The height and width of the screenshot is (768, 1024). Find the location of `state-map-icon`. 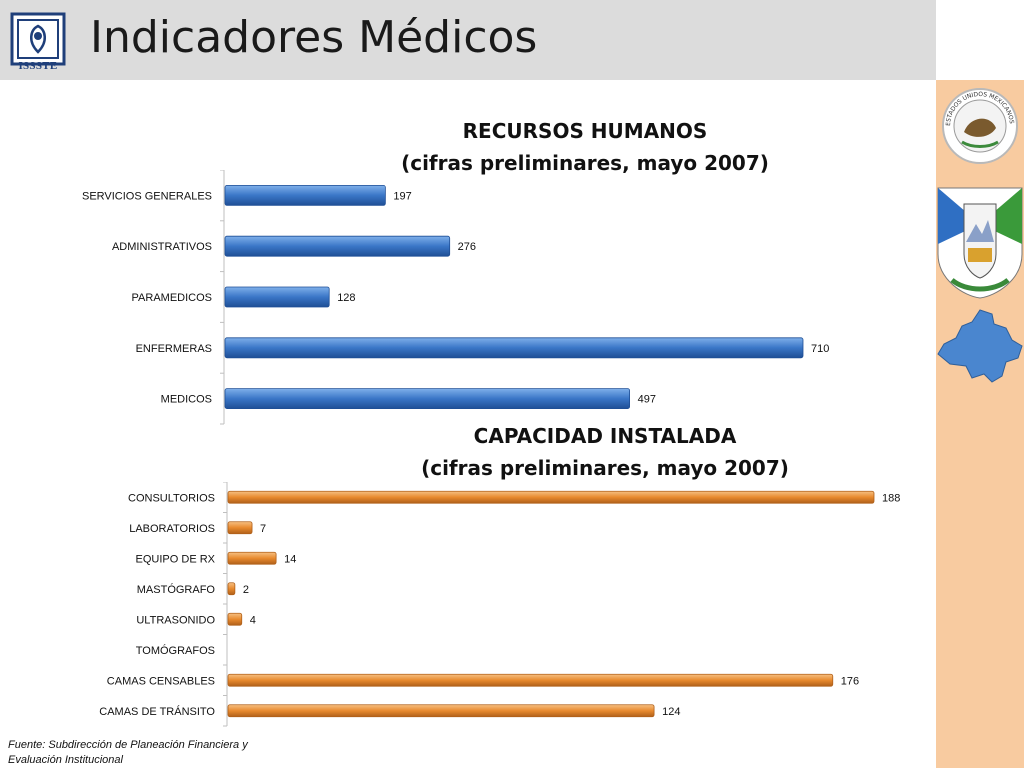

state-map-icon is located at coordinates (980, 346).